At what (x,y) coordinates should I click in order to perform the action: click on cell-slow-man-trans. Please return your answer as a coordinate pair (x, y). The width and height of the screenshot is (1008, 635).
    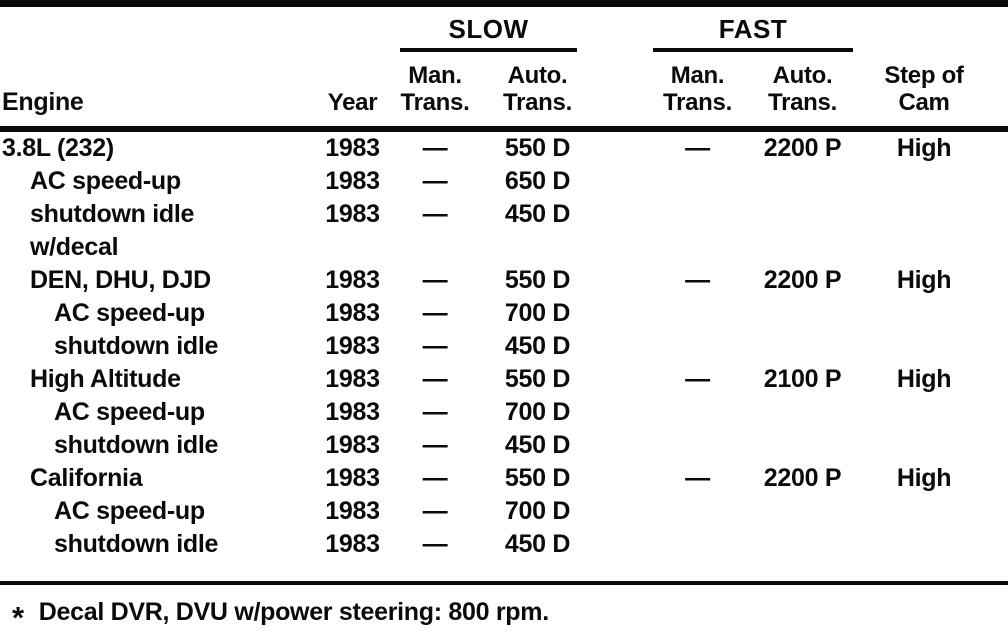
    Looking at the image, I should click on (435, 247).